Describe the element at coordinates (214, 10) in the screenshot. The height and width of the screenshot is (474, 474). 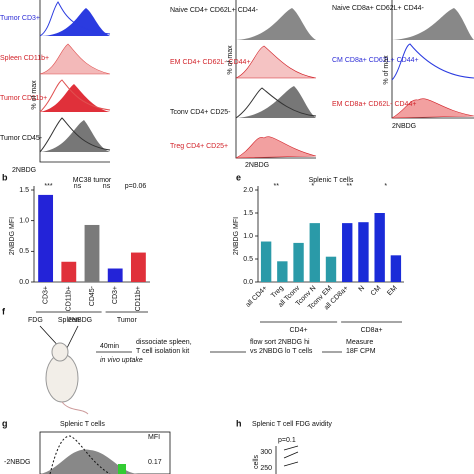
I see `label: Naive CD4+ CD62L+ CD44-` at that location.